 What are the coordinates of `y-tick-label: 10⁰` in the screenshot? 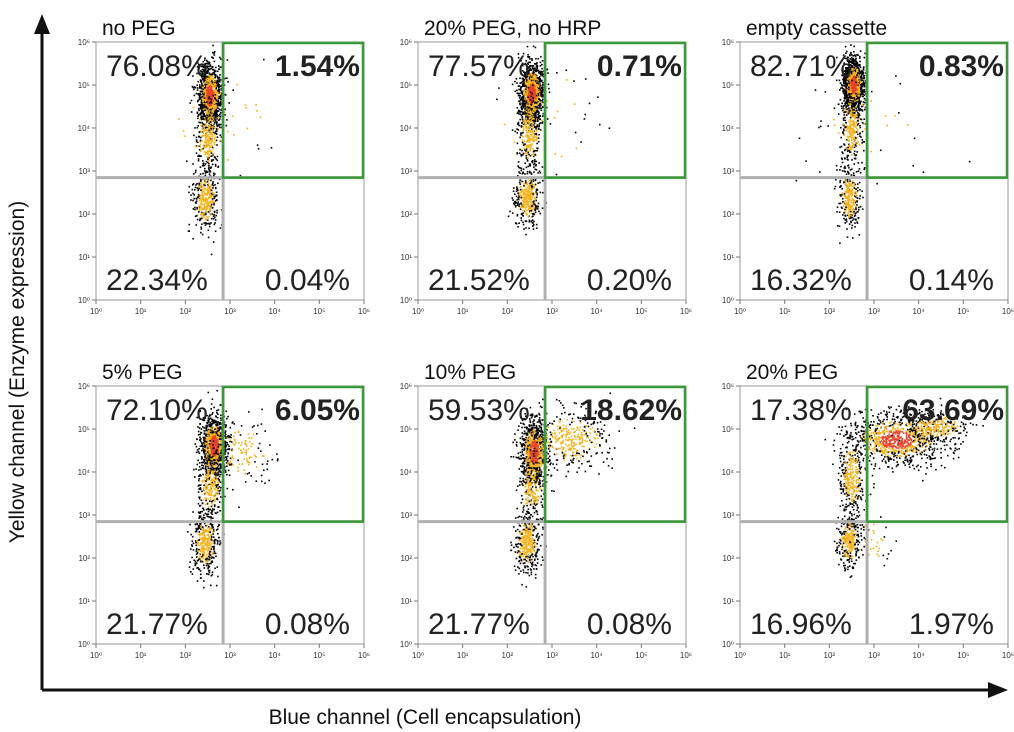 It's located at (728, 300).